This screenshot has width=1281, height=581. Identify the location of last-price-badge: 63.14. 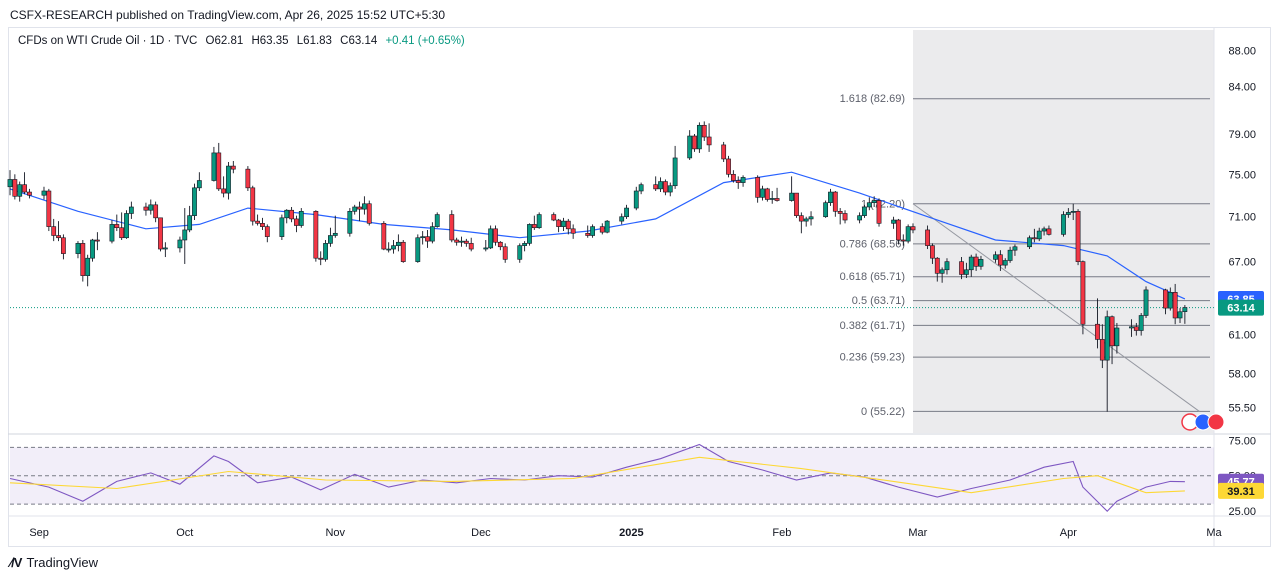
(1241, 307).